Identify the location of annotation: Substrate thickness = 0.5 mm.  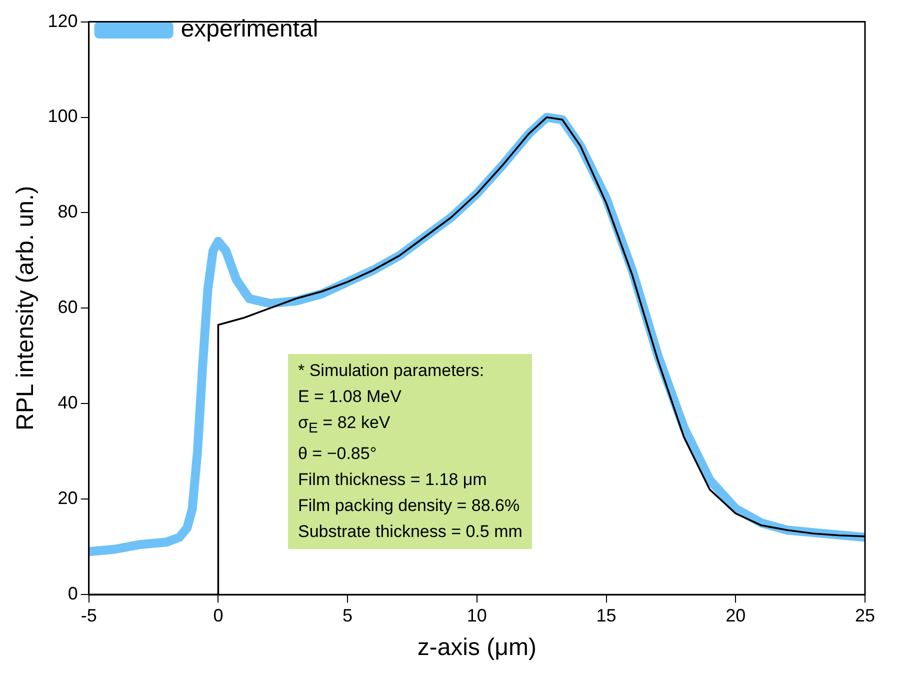
(410, 532).